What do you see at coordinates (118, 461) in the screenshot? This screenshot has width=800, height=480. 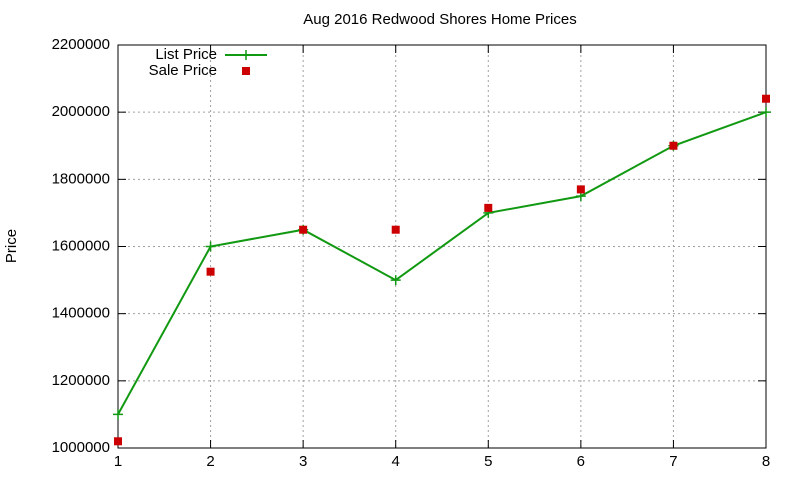 I see `x-tick-label: 1` at bounding box center [118, 461].